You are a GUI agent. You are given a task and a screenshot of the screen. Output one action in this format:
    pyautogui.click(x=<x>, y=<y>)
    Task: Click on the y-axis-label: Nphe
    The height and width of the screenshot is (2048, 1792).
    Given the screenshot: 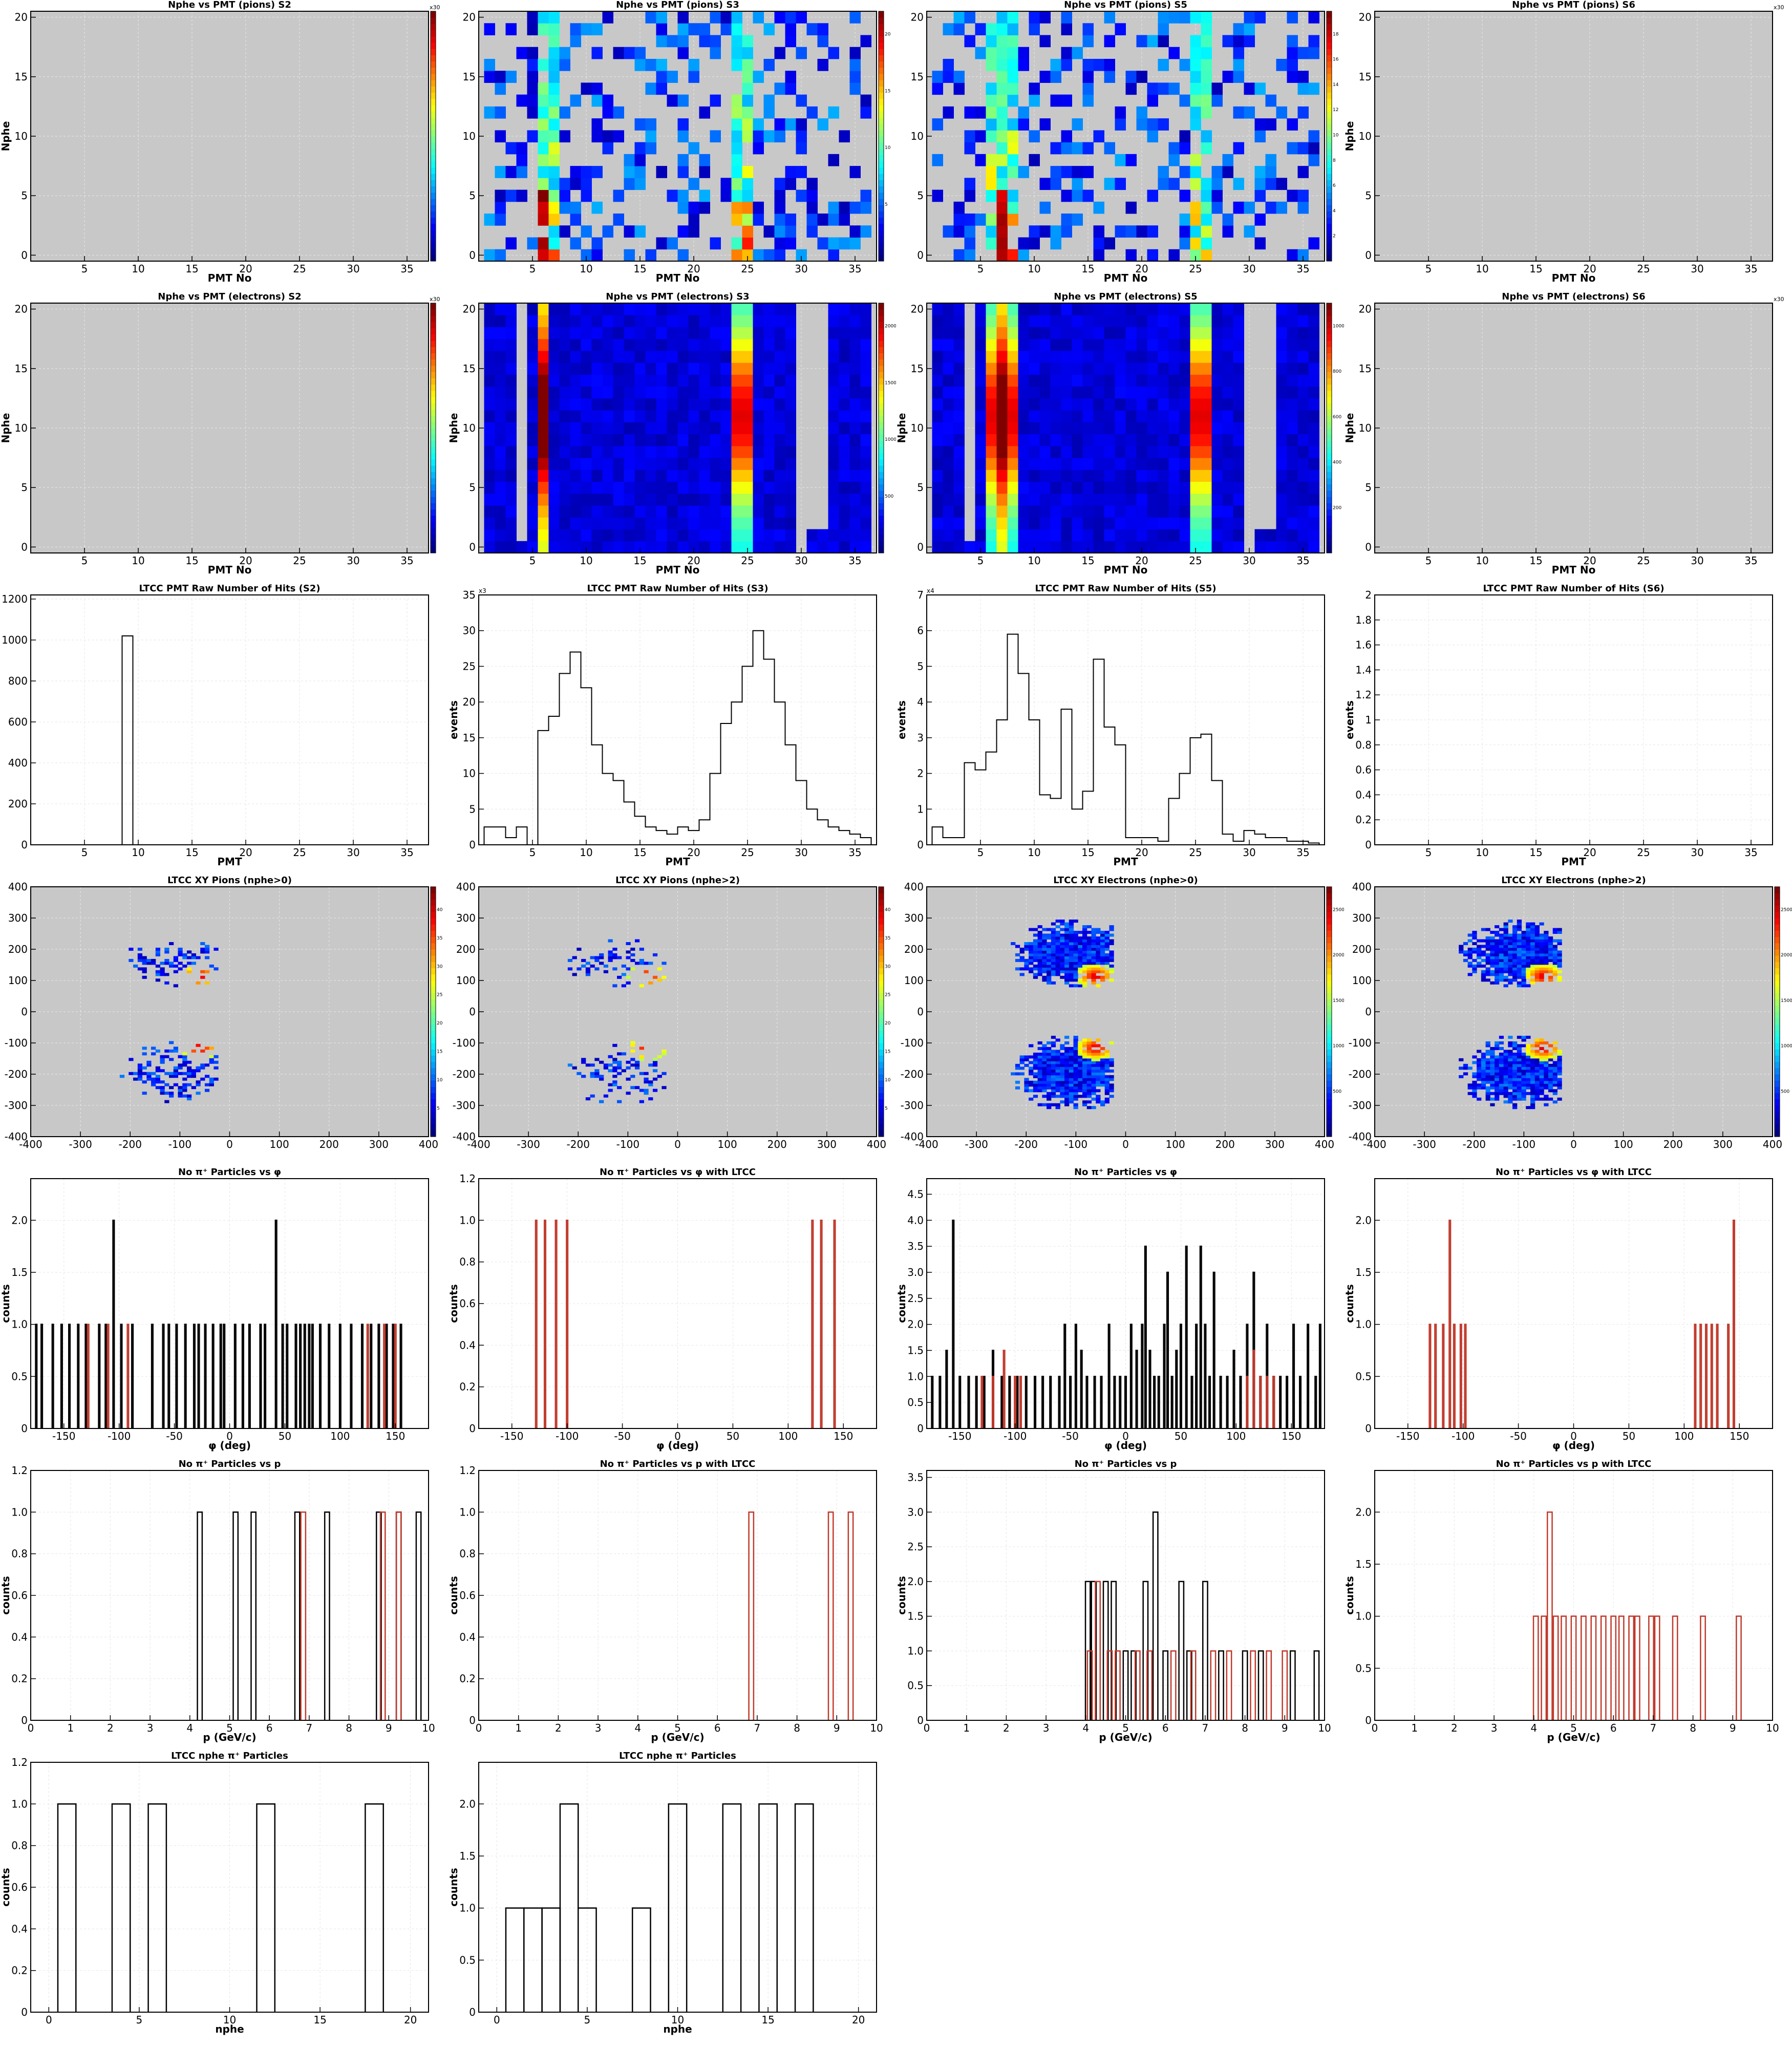 What is the action you would take?
    pyautogui.click(x=6, y=136)
    